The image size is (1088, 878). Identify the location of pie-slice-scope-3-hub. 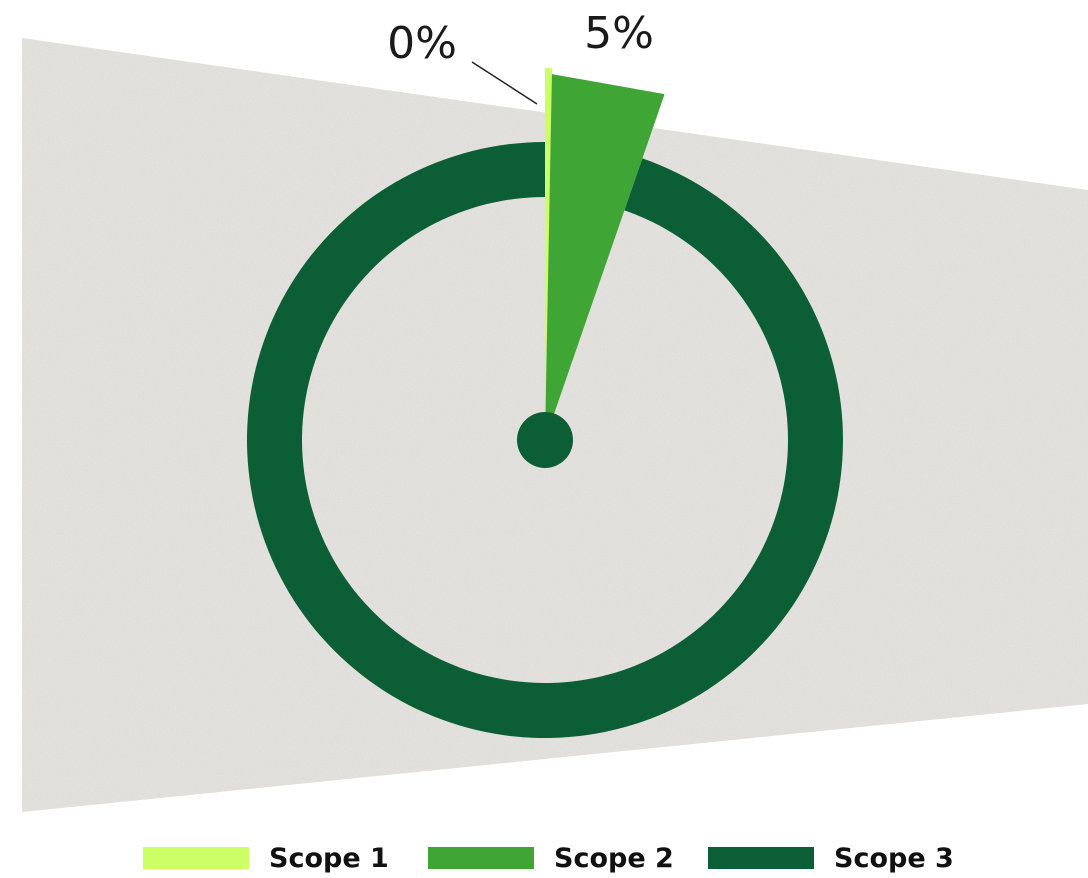
(545, 440).